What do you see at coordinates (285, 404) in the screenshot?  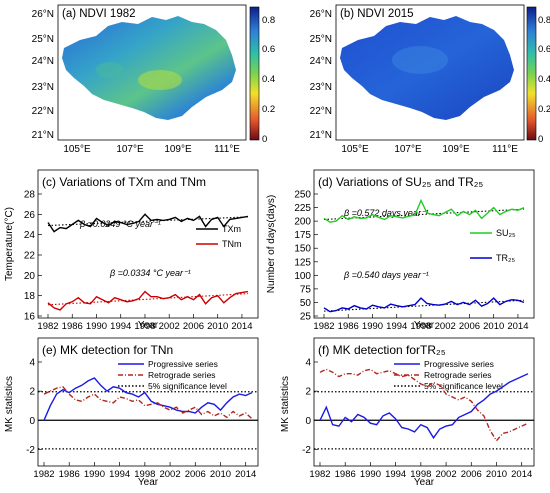 I see `panel-f-ylabel: MK statistics` at bounding box center [285, 404].